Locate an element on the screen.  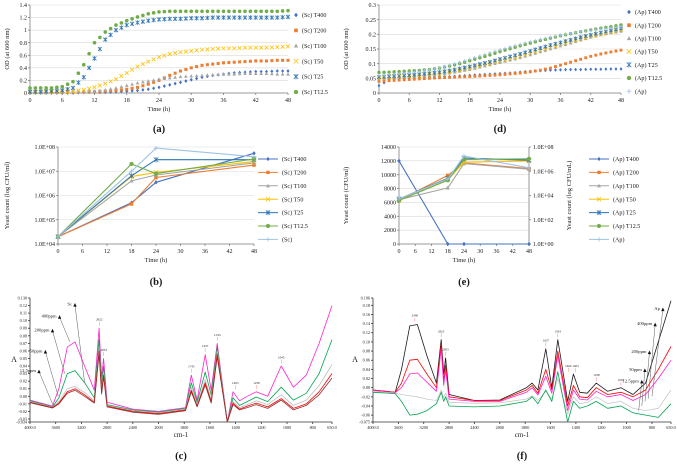
peak-label: 1637 is located at coordinates (205, 348).